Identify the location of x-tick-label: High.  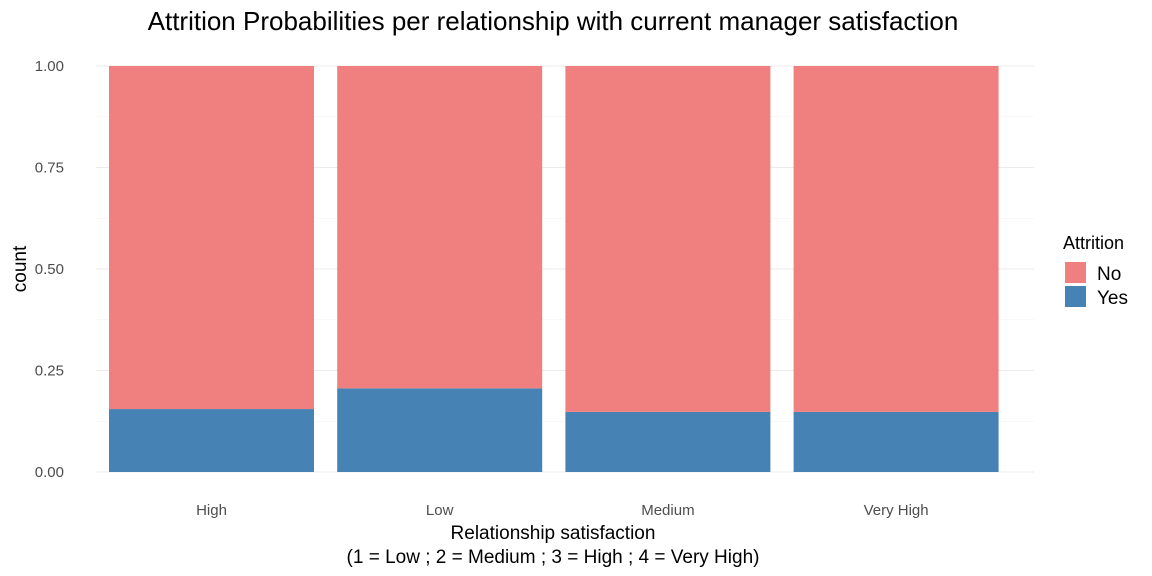
(211, 510).